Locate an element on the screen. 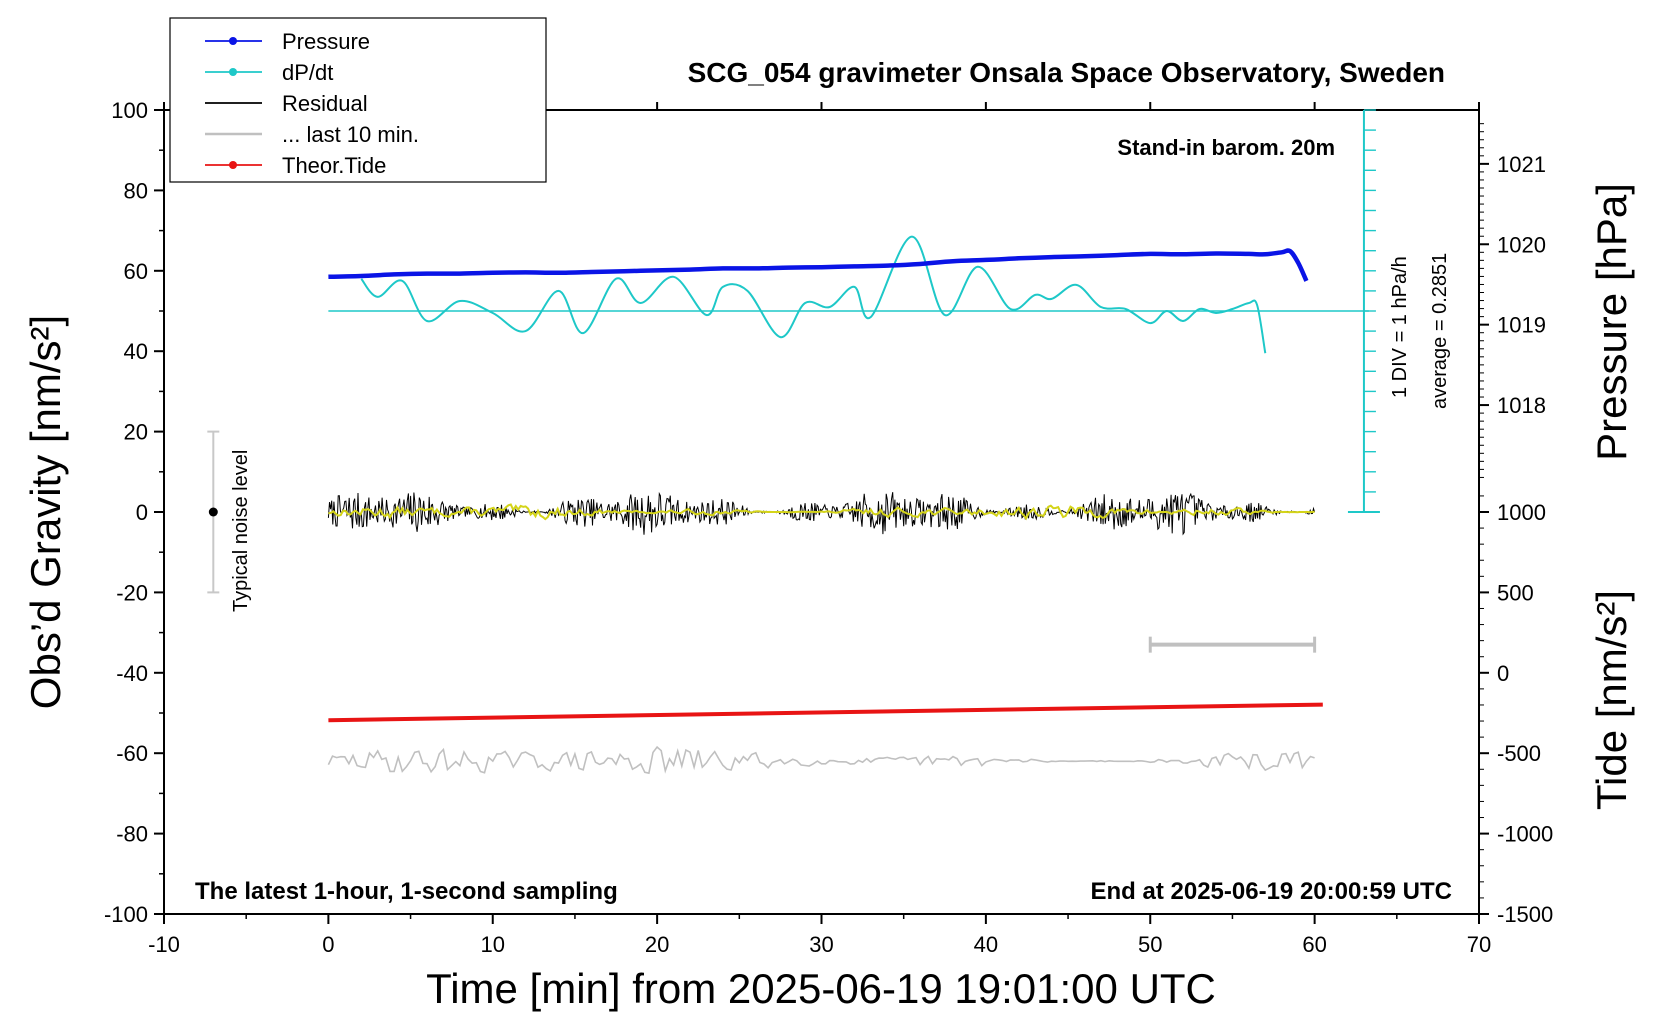 Image resolution: width=1660 pixels, height=1020 pixels. tide-tick-label: -1000 is located at coordinates (1525, 834).